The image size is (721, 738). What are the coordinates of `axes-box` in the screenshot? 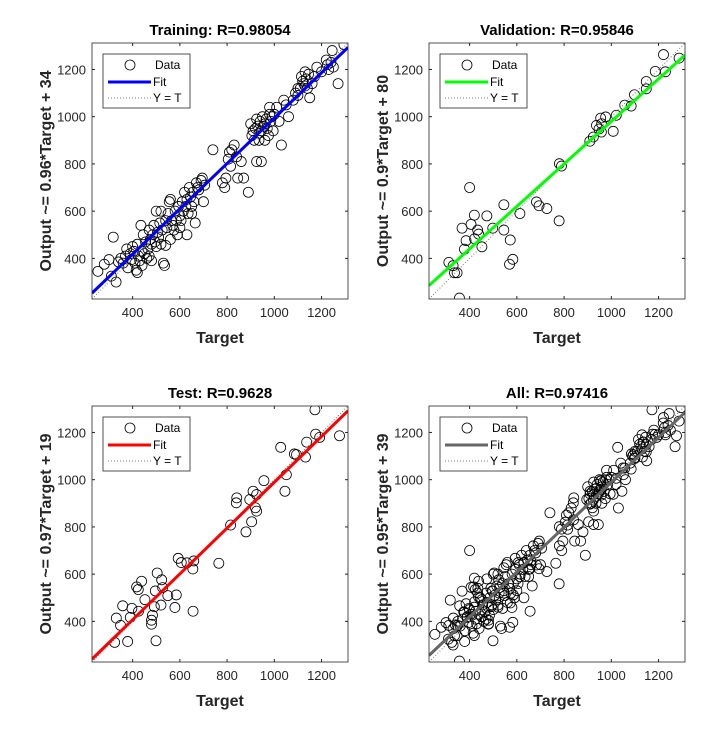 It's located at (220, 534).